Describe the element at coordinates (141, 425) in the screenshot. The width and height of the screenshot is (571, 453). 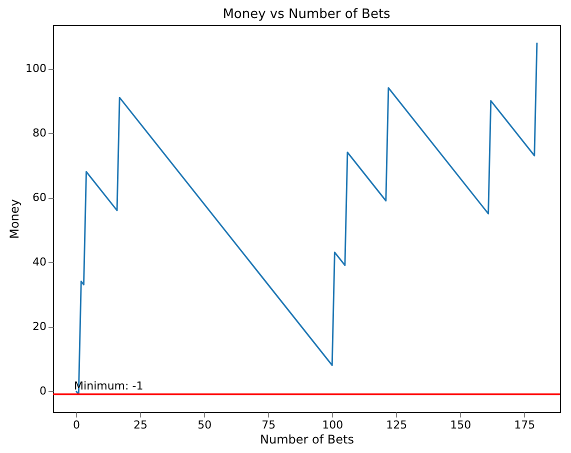
I see `x-tick-label: 25` at that location.